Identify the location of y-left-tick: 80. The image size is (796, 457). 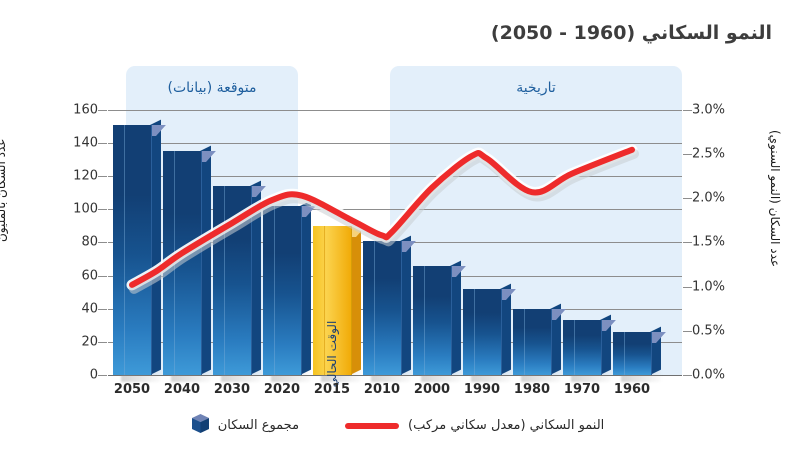
(89, 242).